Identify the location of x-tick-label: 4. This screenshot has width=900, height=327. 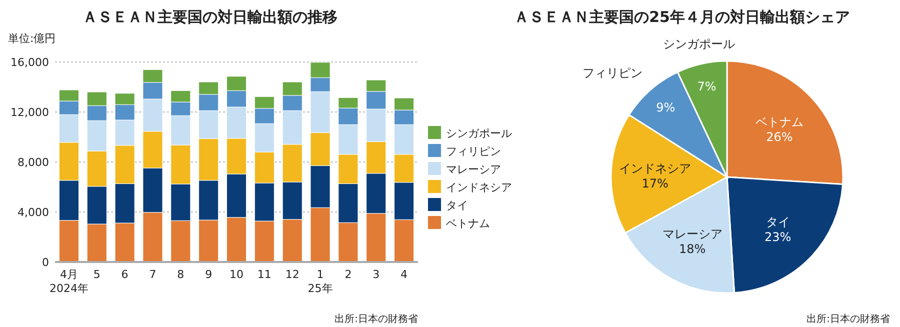
(404, 274).